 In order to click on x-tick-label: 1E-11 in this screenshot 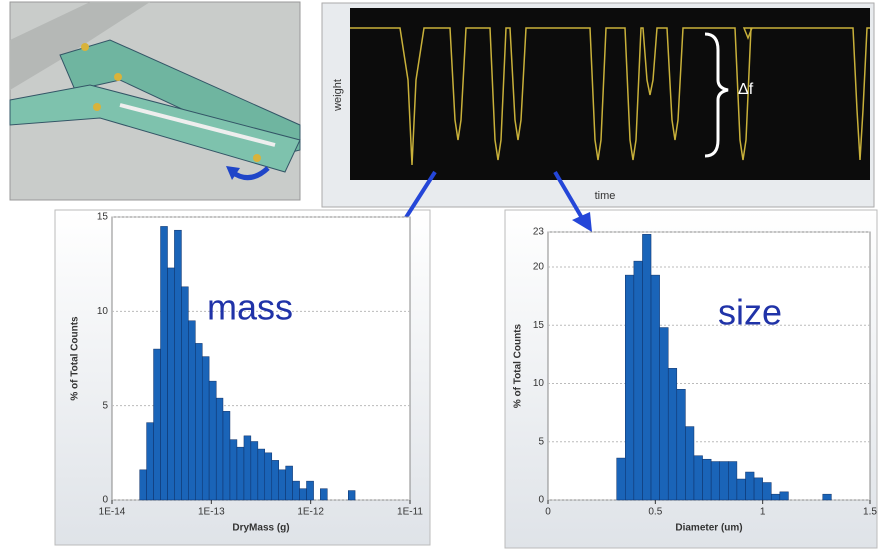, I will do `click(410, 512)`.